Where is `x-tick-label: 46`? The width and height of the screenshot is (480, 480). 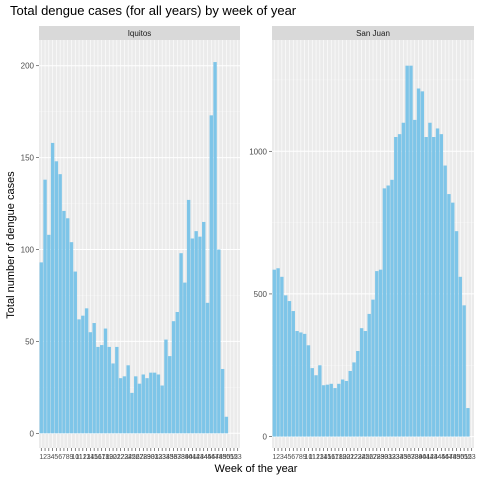
x-tick-label: 46 is located at coordinates (445, 457).